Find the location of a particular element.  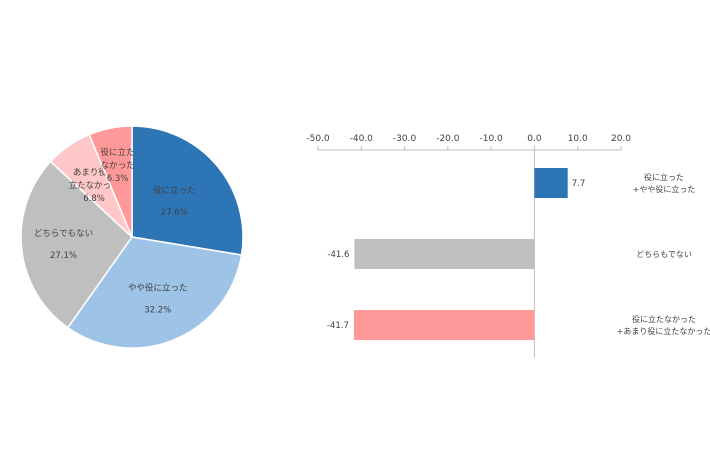

pie-category-label: なかった is located at coordinates (118, 166).